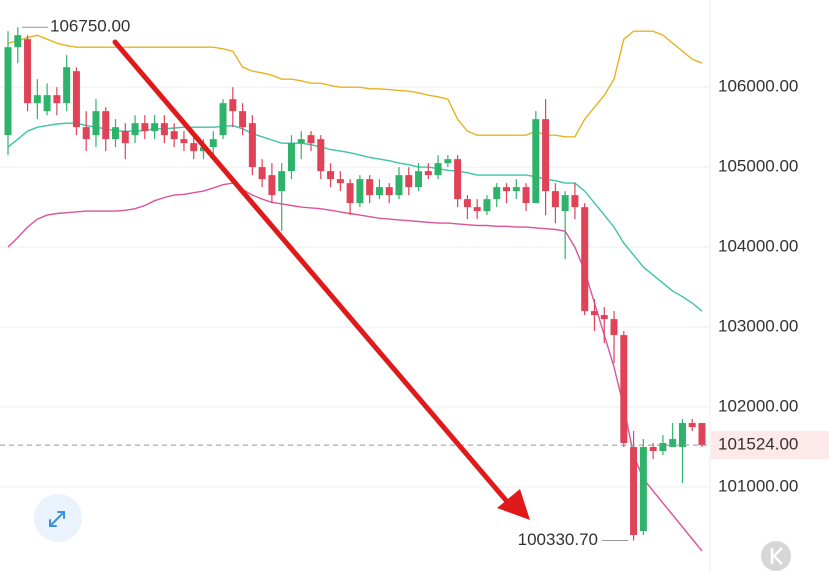  I want to click on y-tick-label: 106000.00, so click(758, 86).